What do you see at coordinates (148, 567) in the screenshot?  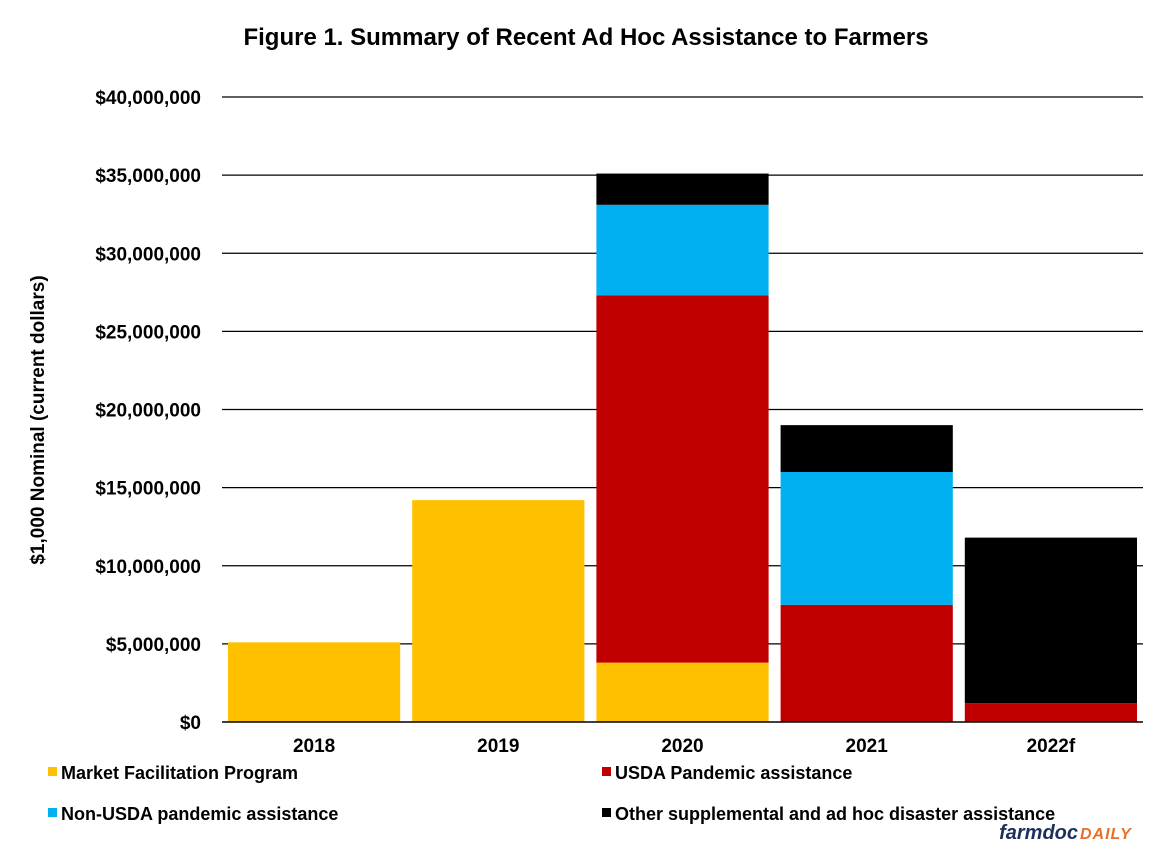 I see `y-tick-label: $10,000,000` at bounding box center [148, 567].